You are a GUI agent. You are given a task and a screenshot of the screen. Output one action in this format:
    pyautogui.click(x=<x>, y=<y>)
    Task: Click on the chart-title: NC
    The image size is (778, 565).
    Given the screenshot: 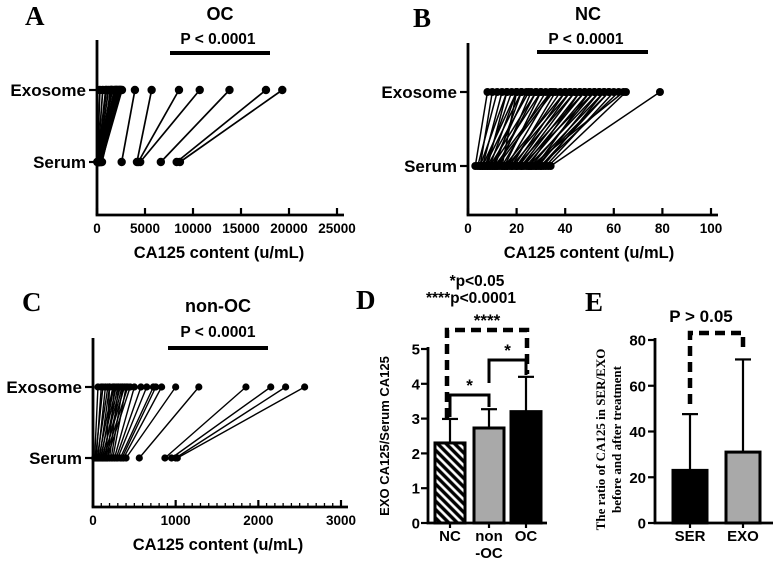 What is the action you would take?
    pyautogui.click(x=588, y=14)
    